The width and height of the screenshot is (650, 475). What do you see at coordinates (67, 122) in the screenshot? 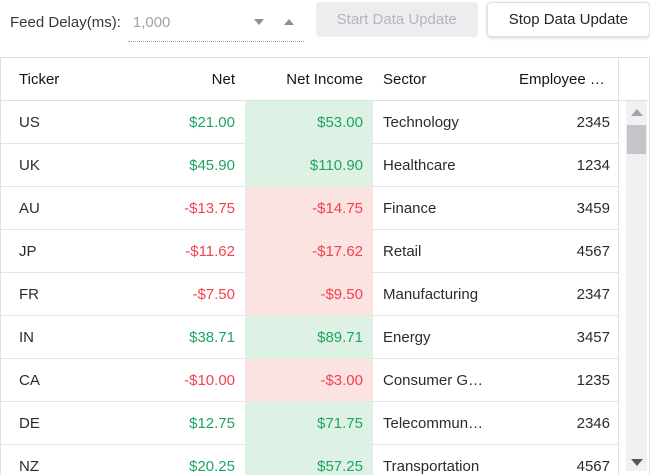
I see `ticker-cell: US` at bounding box center [67, 122].